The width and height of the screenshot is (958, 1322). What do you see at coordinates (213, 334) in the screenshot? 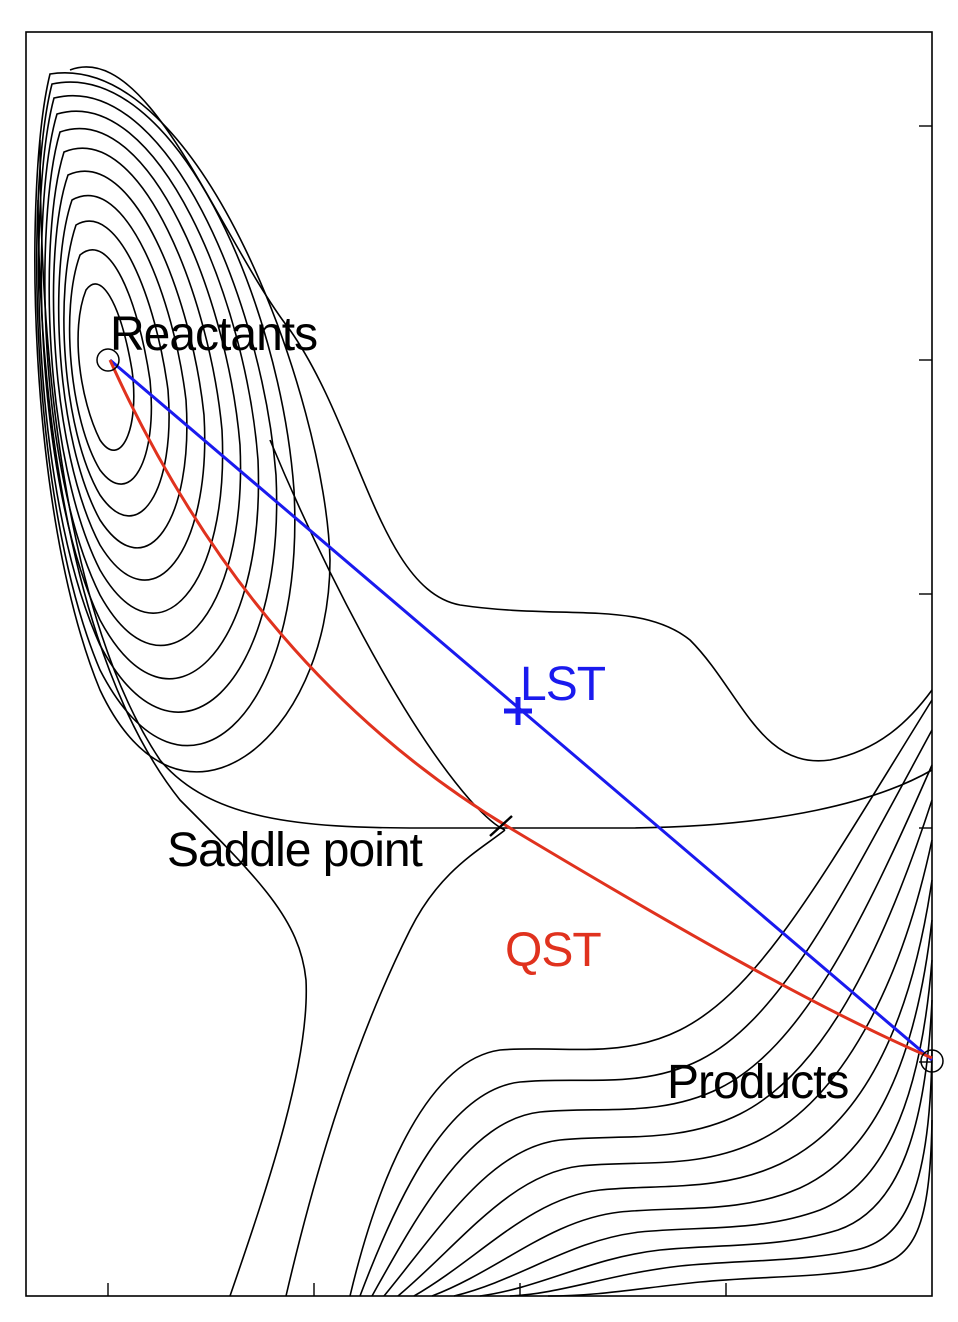
I see `reactants-label: Reactants` at bounding box center [213, 334].